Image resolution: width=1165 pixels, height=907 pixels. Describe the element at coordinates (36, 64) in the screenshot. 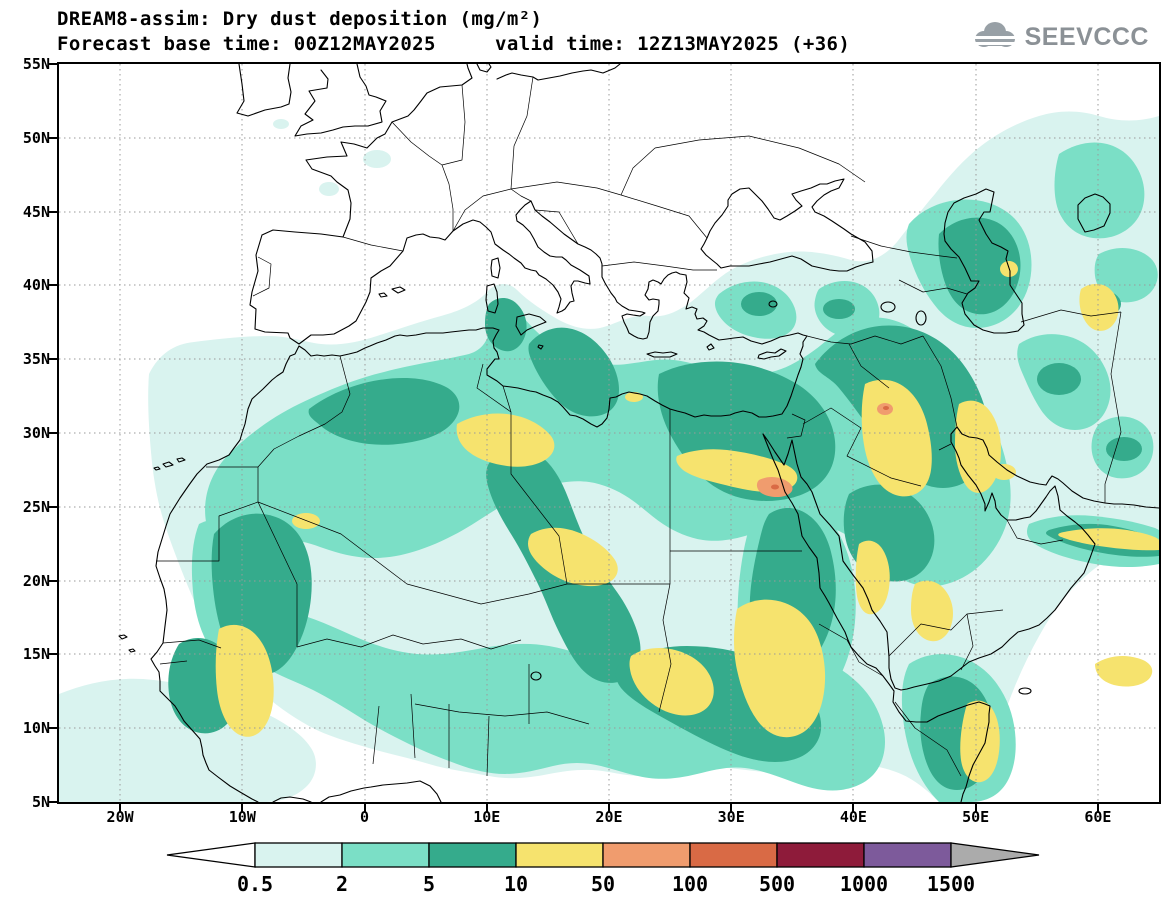

I see `lat-label: 55N` at that location.